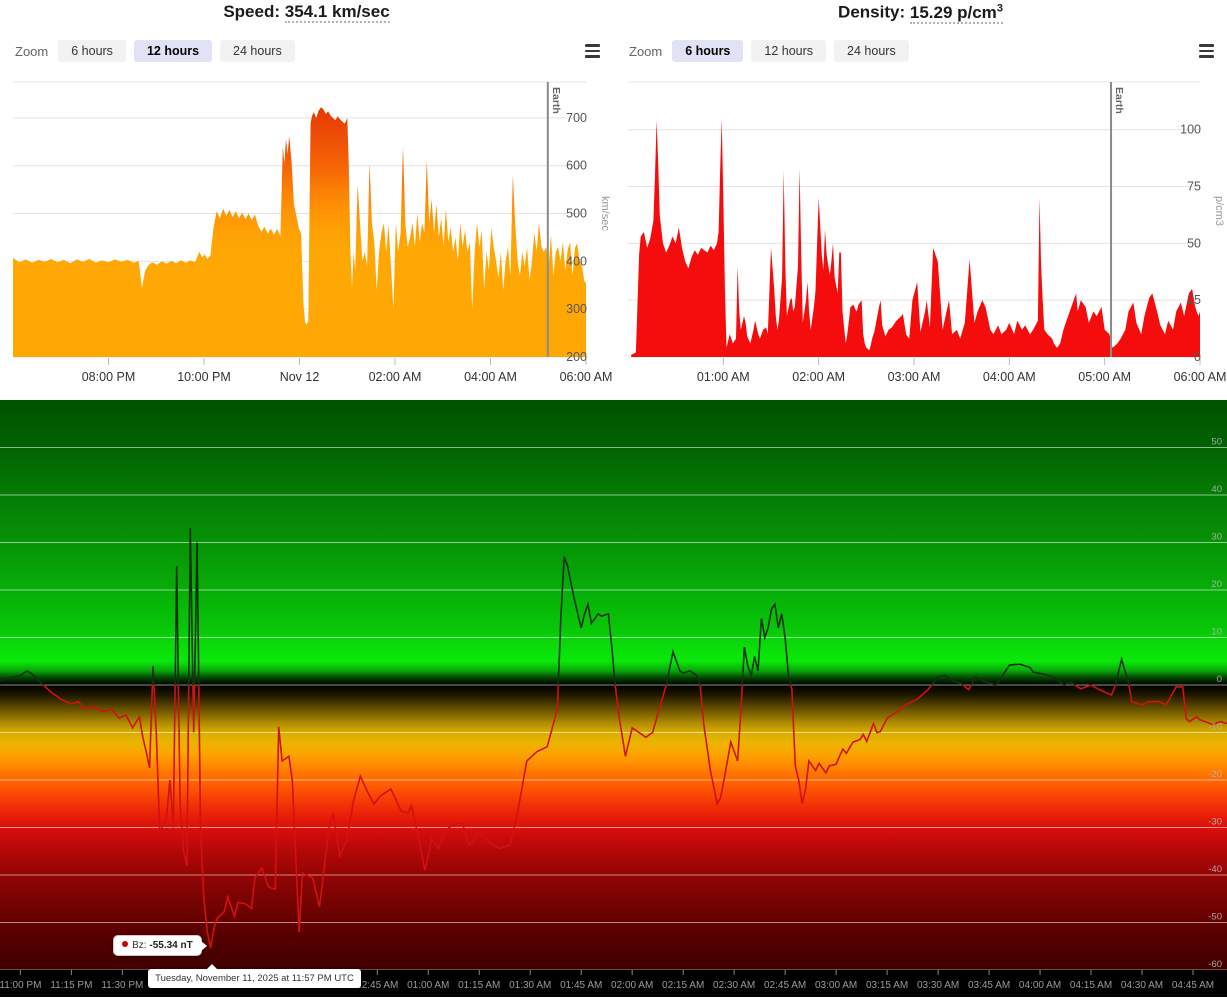 This screenshot has width=1227, height=1002. I want to click on solar-wind-density-area, so click(915, 238).